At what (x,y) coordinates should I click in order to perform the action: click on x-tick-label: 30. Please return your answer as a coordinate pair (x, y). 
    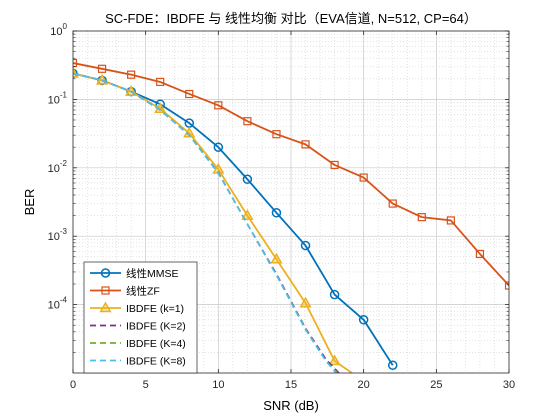
    Looking at the image, I should click on (509, 385).